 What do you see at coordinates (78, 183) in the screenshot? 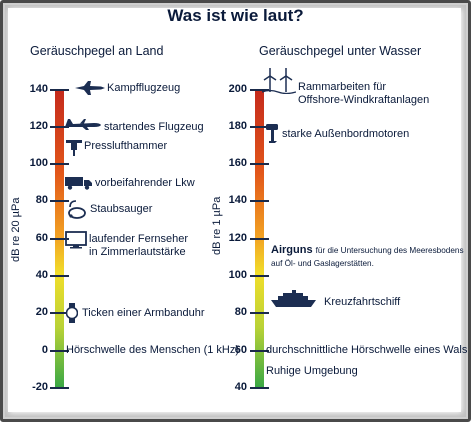
I see `truck-icon` at bounding box center [78, 183].